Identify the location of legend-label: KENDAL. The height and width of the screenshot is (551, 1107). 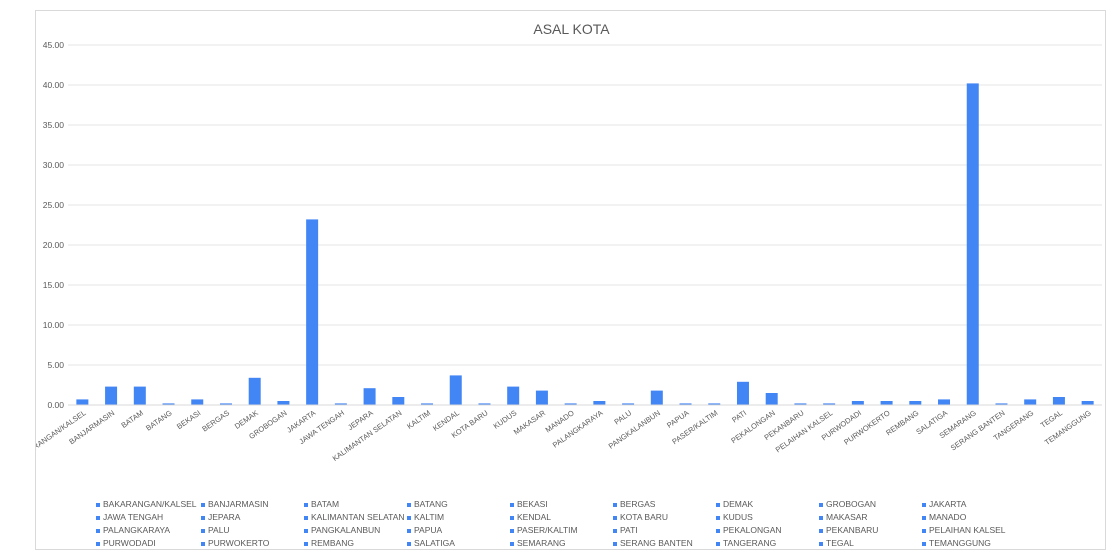
(534, 517).